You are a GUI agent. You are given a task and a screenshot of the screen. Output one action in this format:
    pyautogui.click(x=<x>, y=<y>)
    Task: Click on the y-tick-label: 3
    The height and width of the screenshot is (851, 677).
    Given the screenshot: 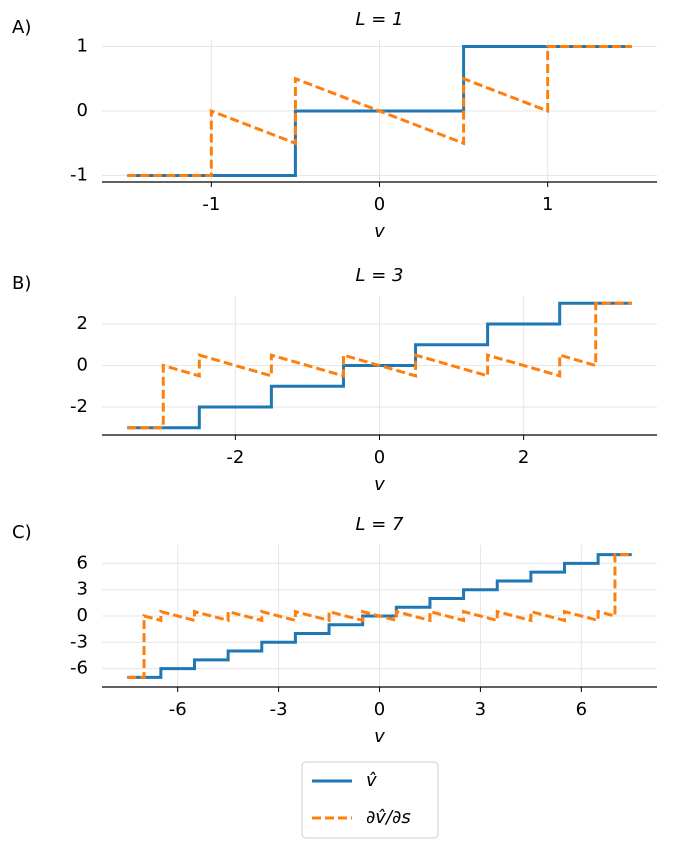 What is the action you would take?
    pyautogui.click(x=82, y=589)
    